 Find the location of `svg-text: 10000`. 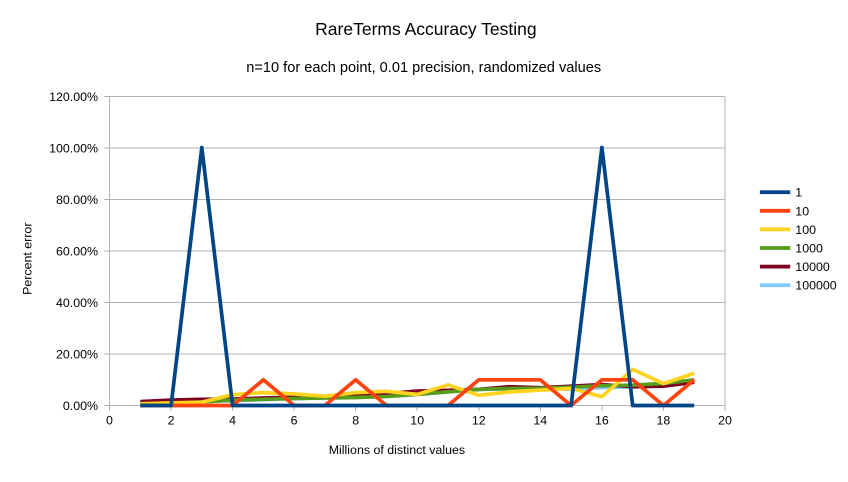

svg-text: 10000 is located at coordinates (812, 267).